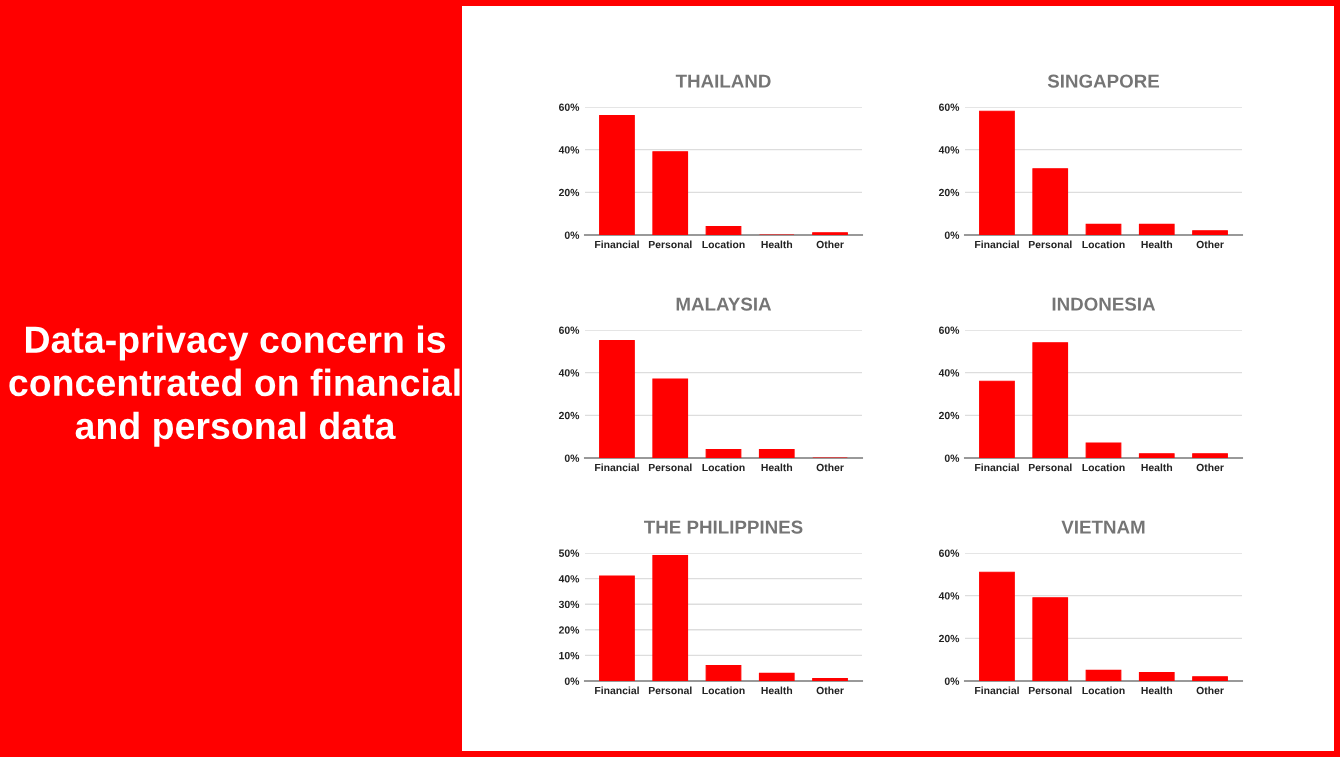 Image resolution: width=1340 pixels, height=757 pixels. Describe the element at coordinates (569, 553) in the screenshot. I see `y-tick-label: 50%` at that location.